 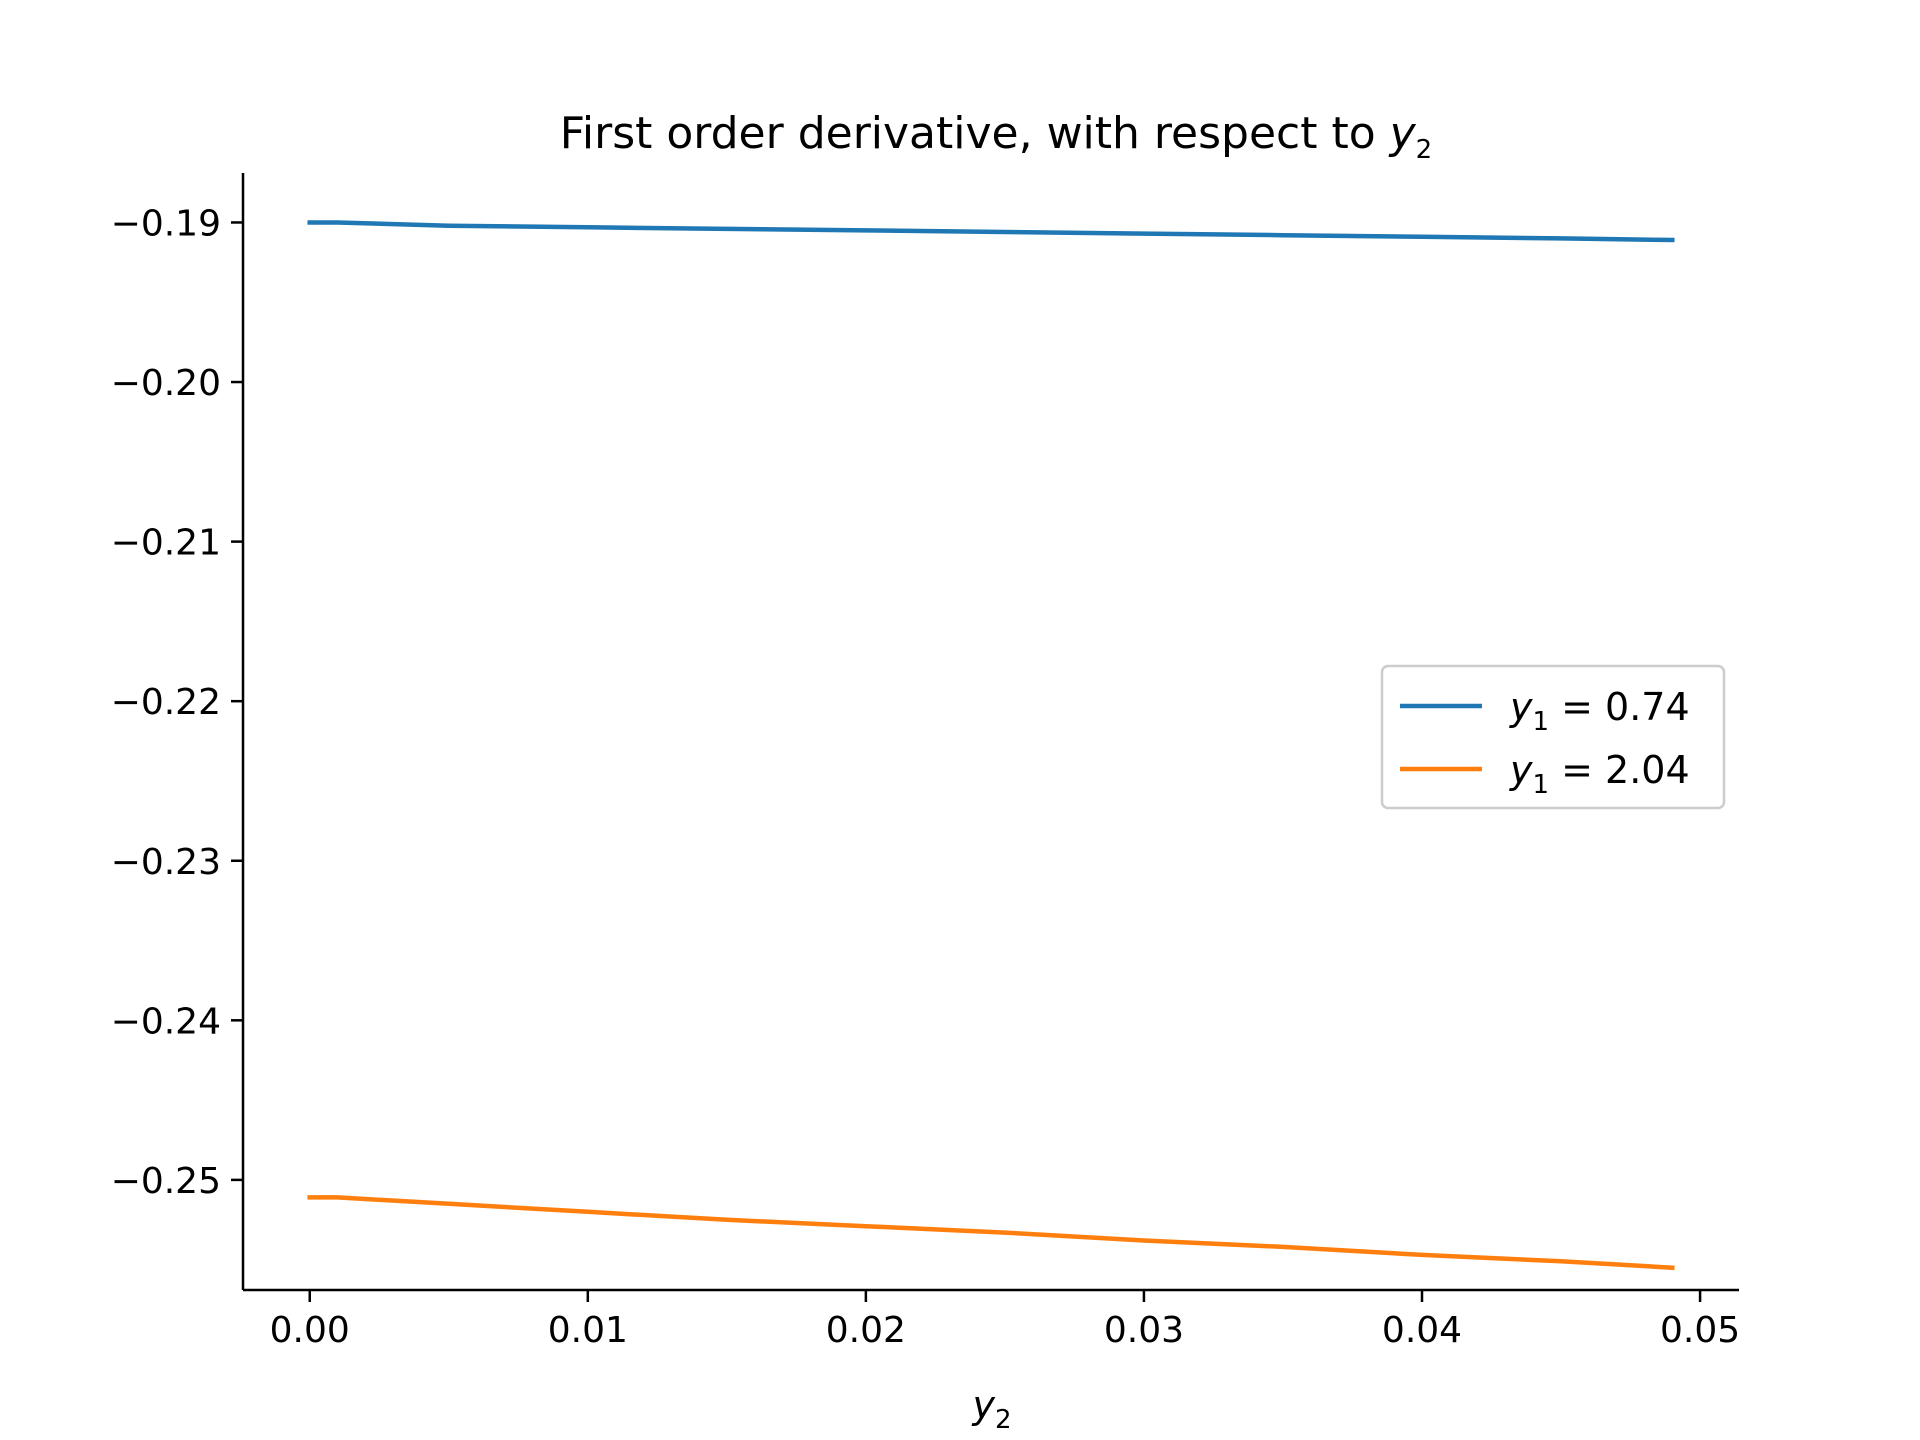 I want to click on chart-title-subscript: 2, so click(x=1424, y=150).